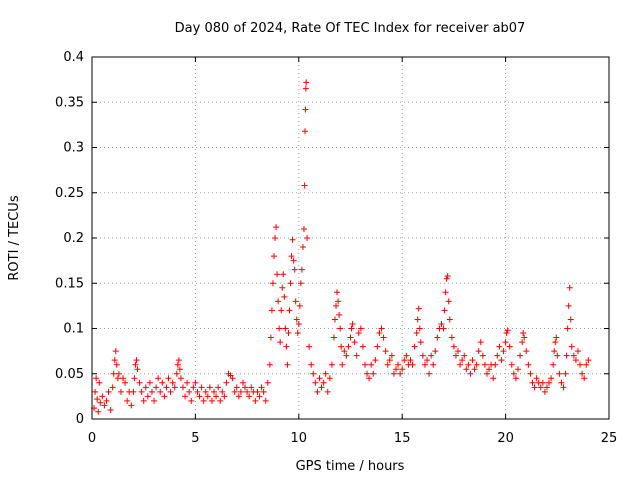  Describe the element at coordinates (195, 438) in the screenshot. I see `x-tick-label: 5` at that location.